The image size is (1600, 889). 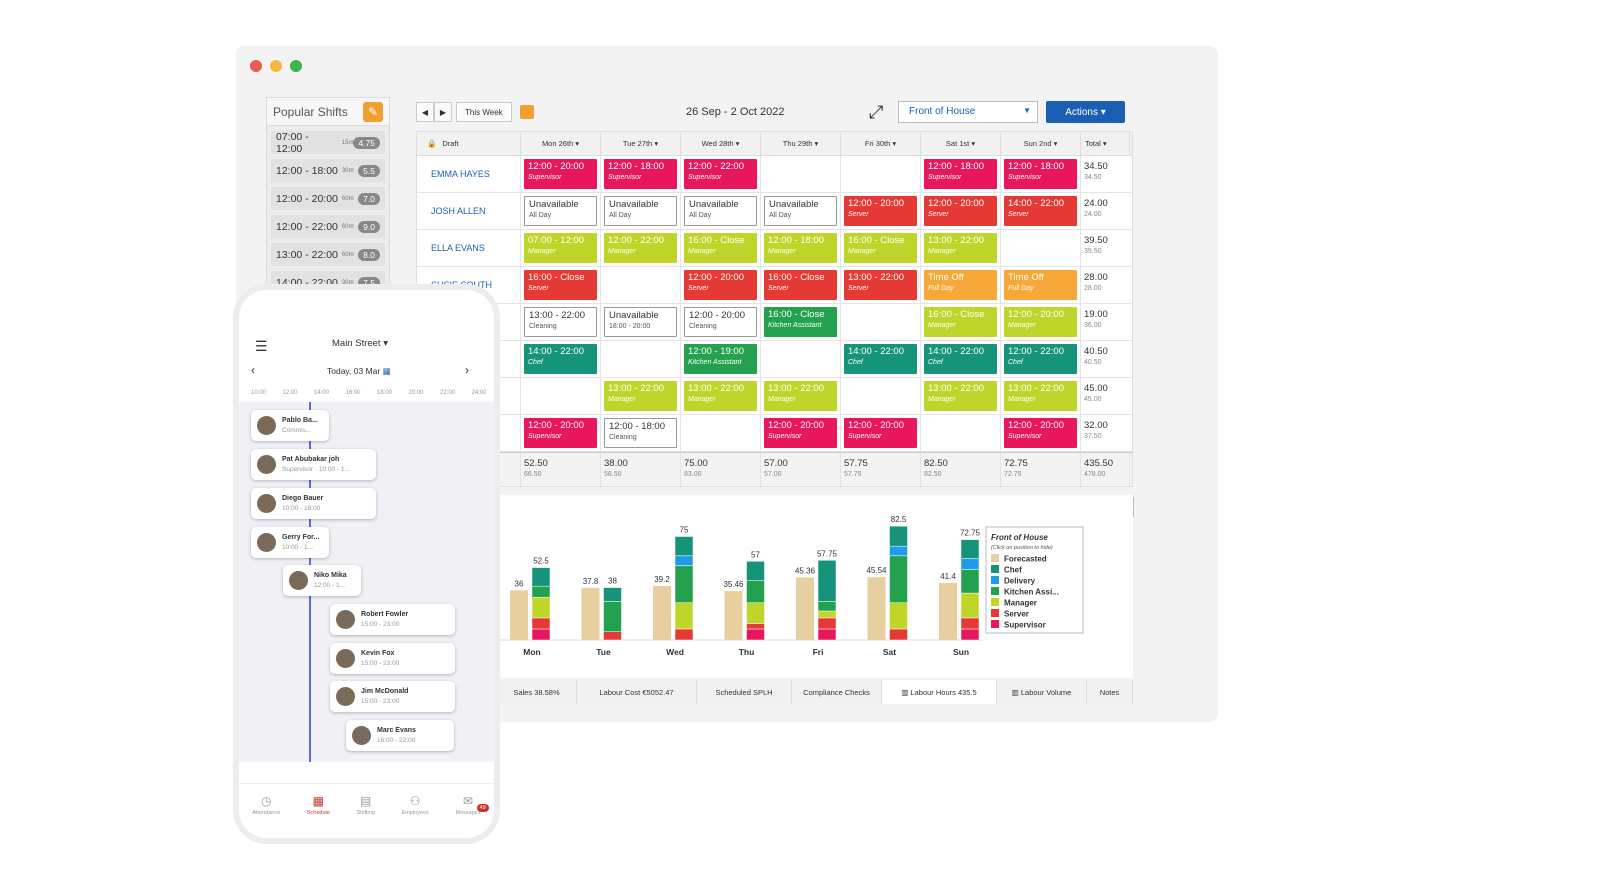 What do you see at coordinates (443, 112) in the screenshot?
I see `next-week-button: ▶` at bounding box center [443, 112].